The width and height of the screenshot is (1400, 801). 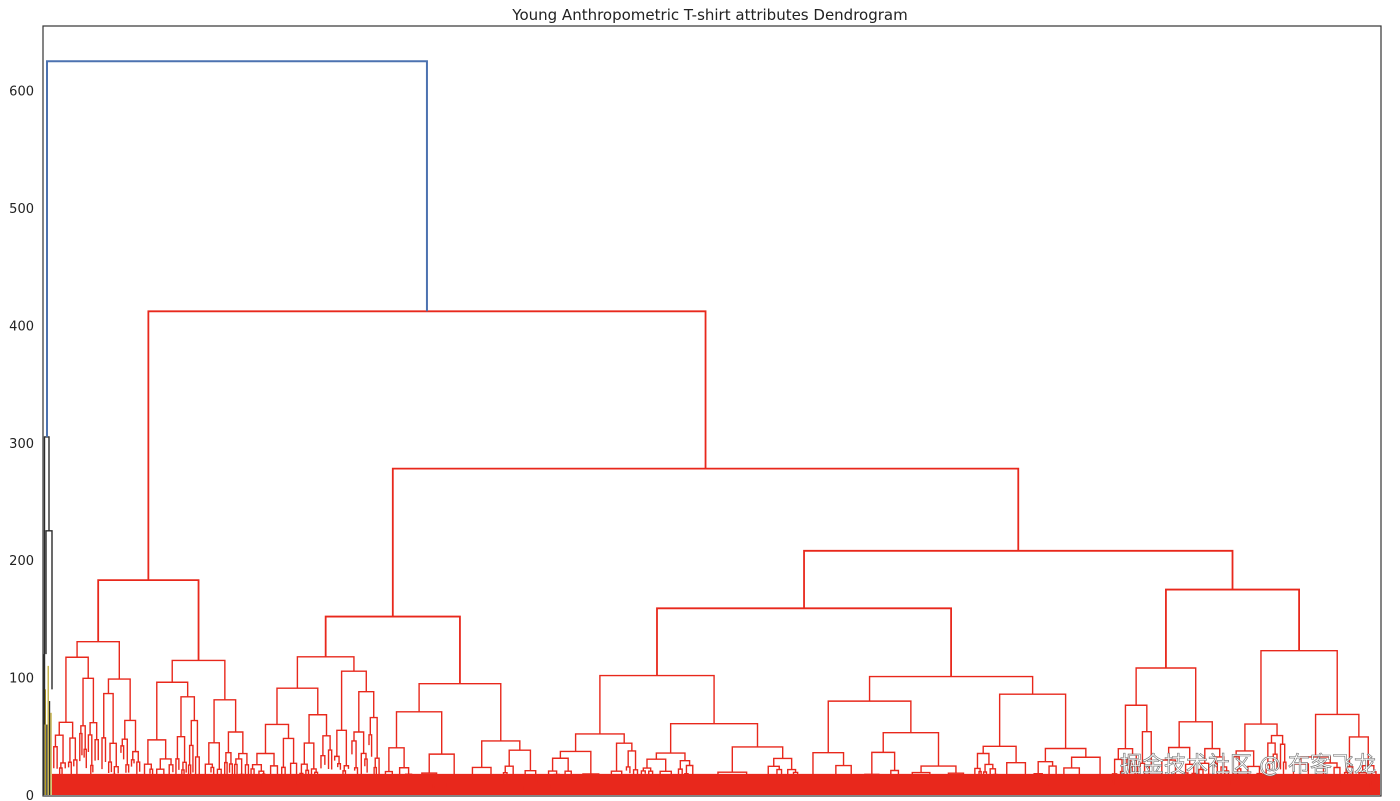 I want to click on y-tick-label: 600, so click(x=21, y=92).